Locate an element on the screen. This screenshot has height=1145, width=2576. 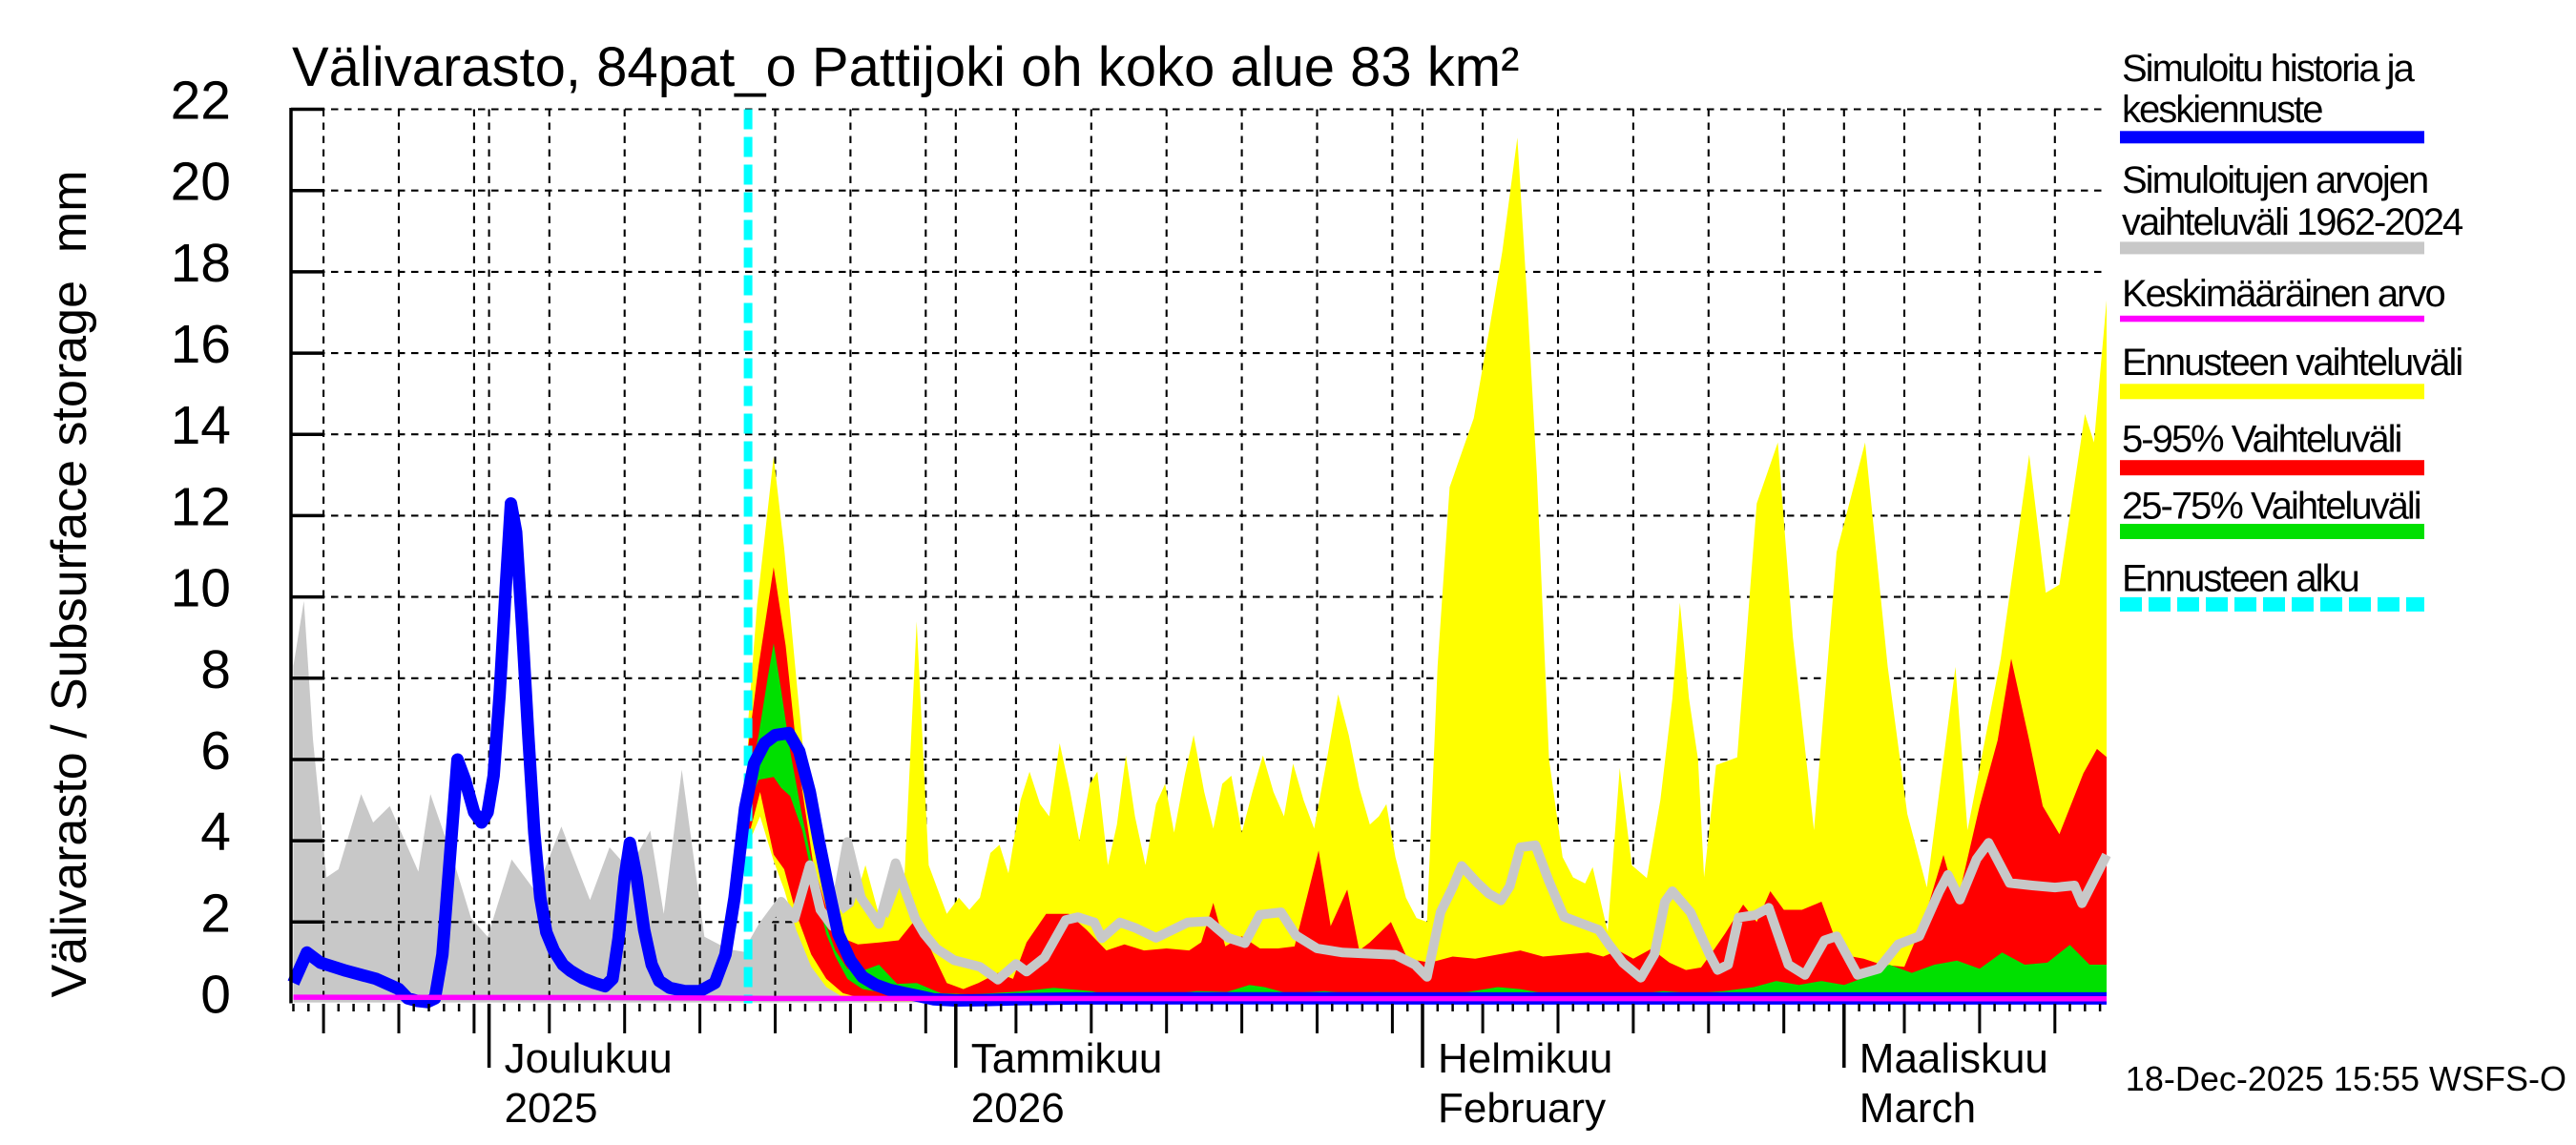
svg-text: 2 is located at coordinates (215, 914).